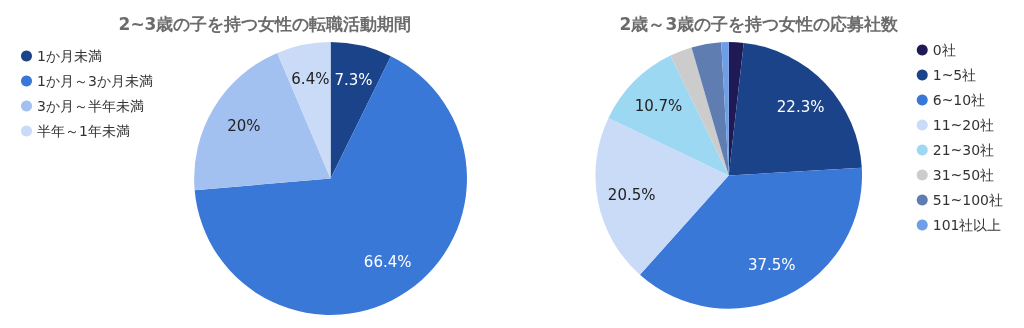 Image resolution: width=1024 pixels, height=328 pixels. What do you see at coordinates (759, 23) in the screenshot?
I see `chart-title: 2歳～3歳の子を持つ女性の応募社数` at bounding box center [759, 23].